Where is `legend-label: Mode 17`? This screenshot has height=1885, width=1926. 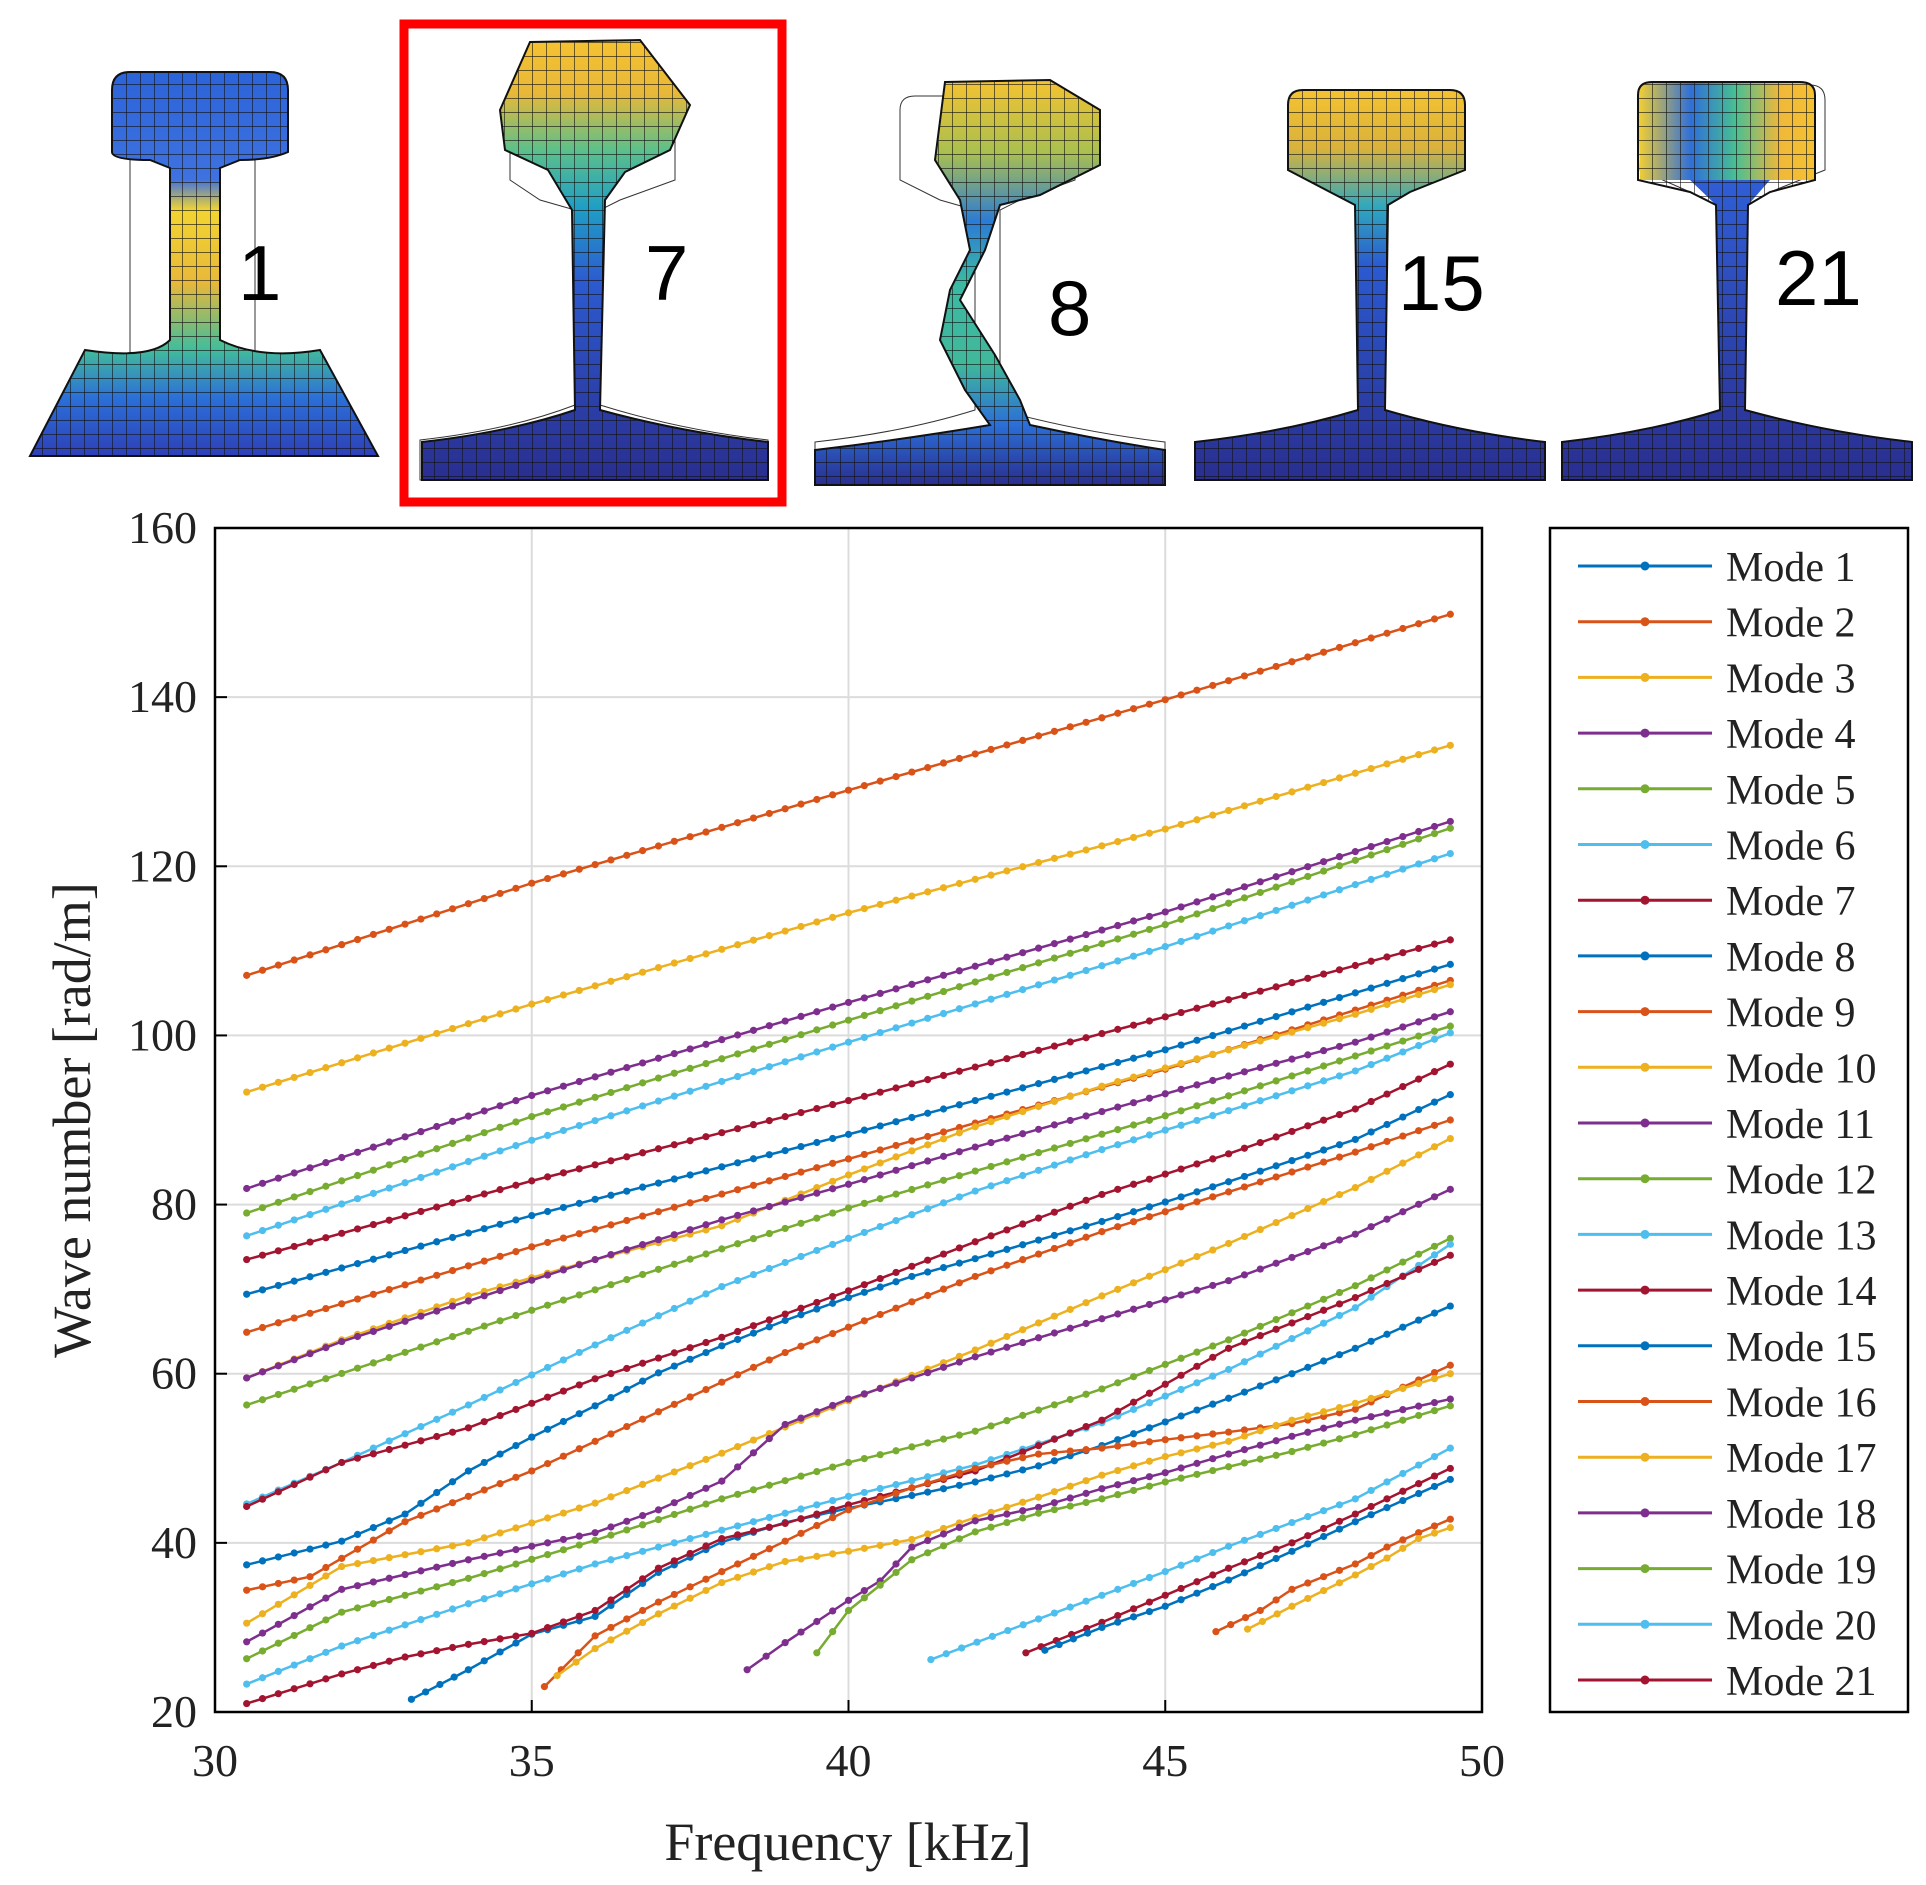
legend-label: Mode 17 is located at coordinates (1801, 1459).